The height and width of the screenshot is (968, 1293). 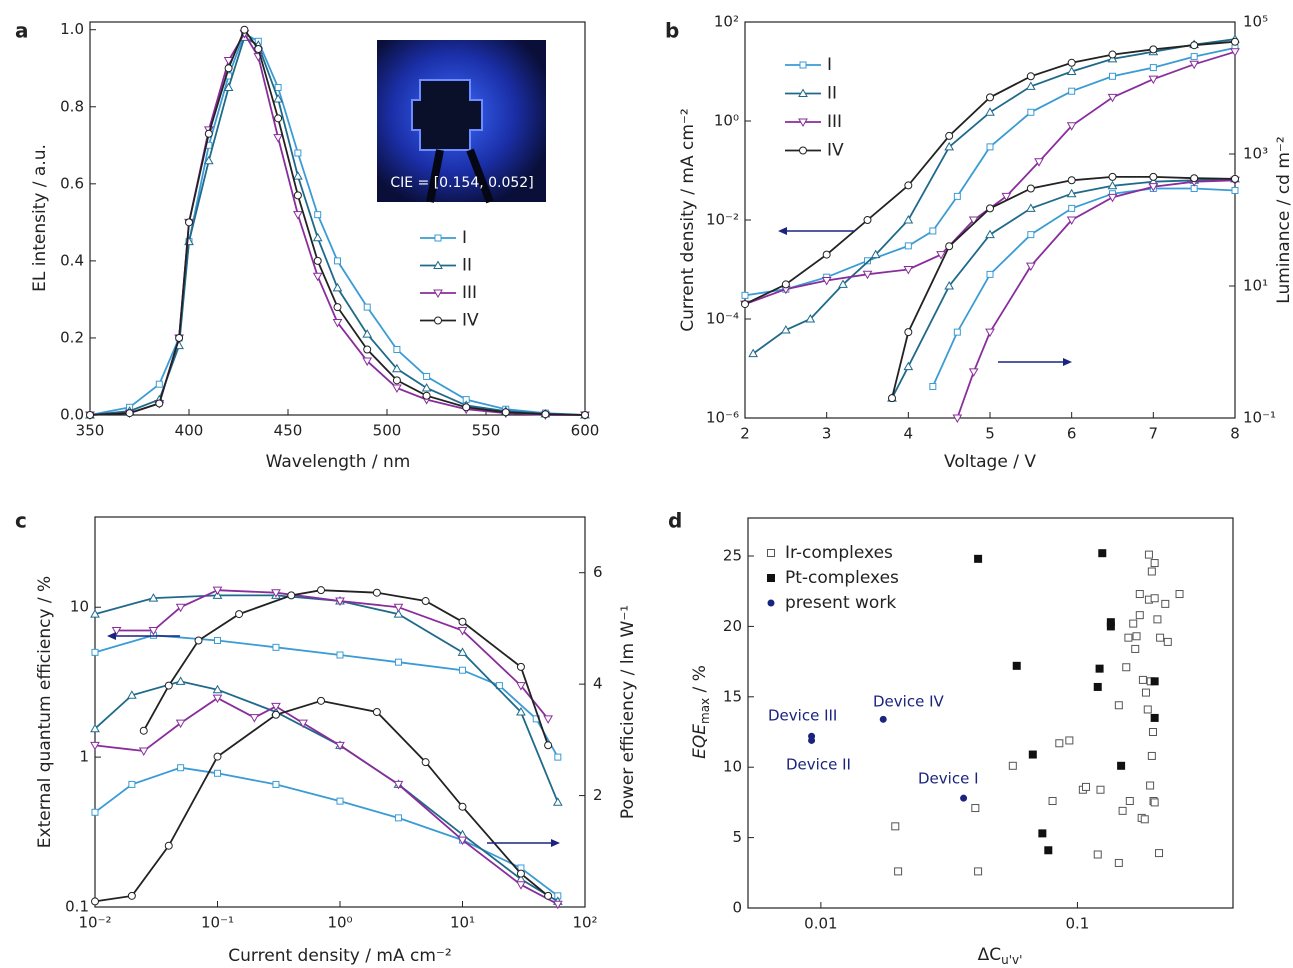 I want to click on x-tick-label: 8, so click(x=1235, y=434).